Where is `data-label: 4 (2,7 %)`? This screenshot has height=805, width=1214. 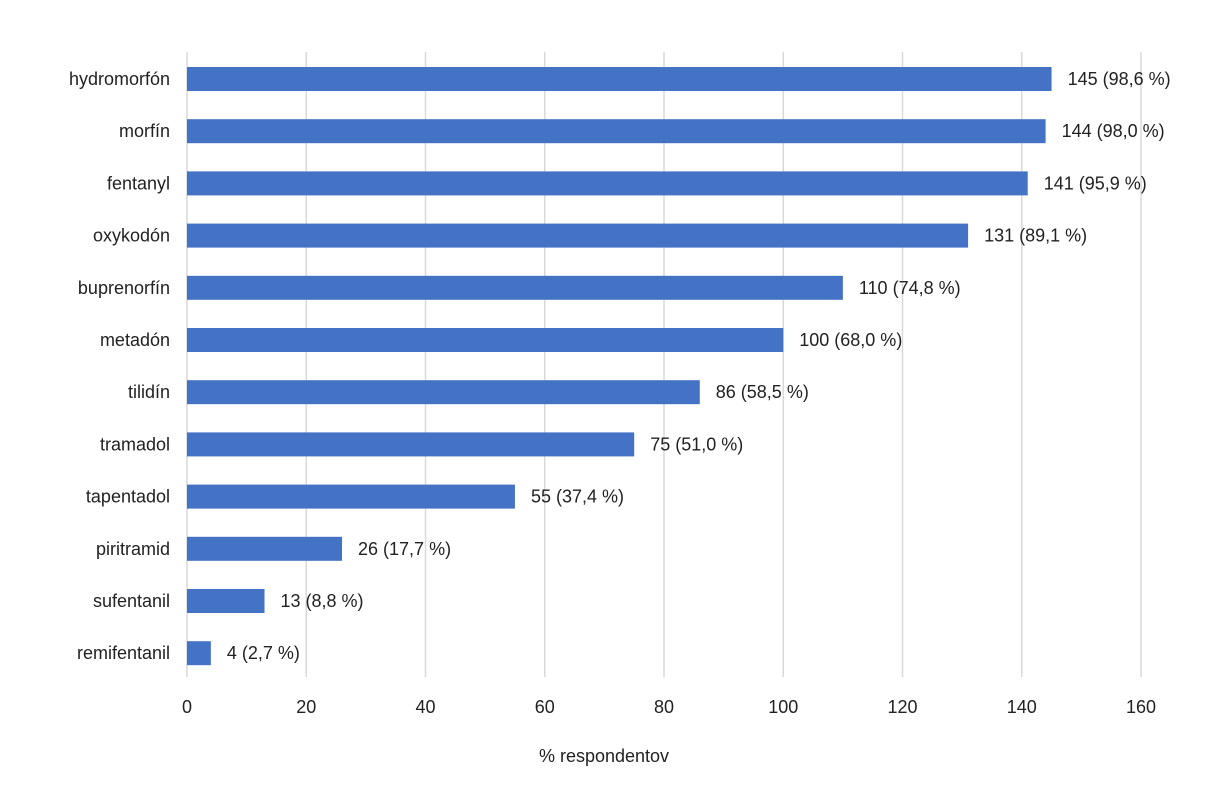 data-label: 4 (2,7 %) is located at coordinates (263, 653).